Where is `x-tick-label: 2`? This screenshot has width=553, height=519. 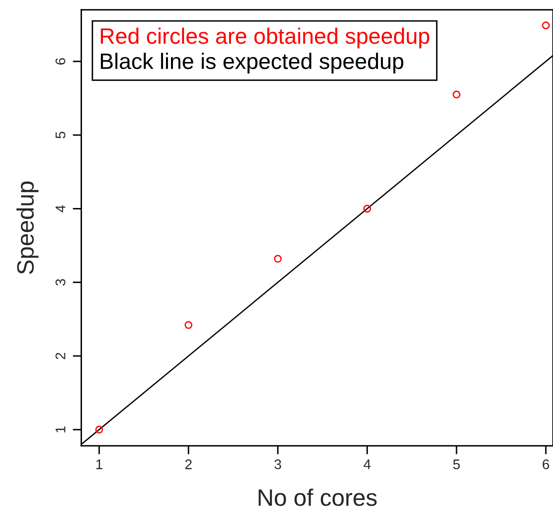
x-tick-label: 2 is located at coordinates (188, 464).